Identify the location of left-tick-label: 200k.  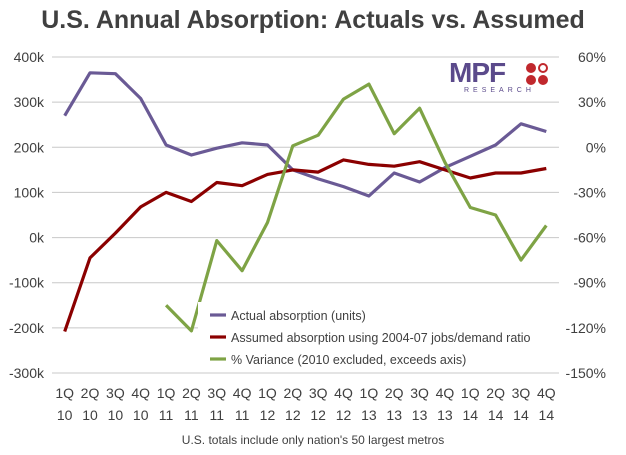
(29, 147).